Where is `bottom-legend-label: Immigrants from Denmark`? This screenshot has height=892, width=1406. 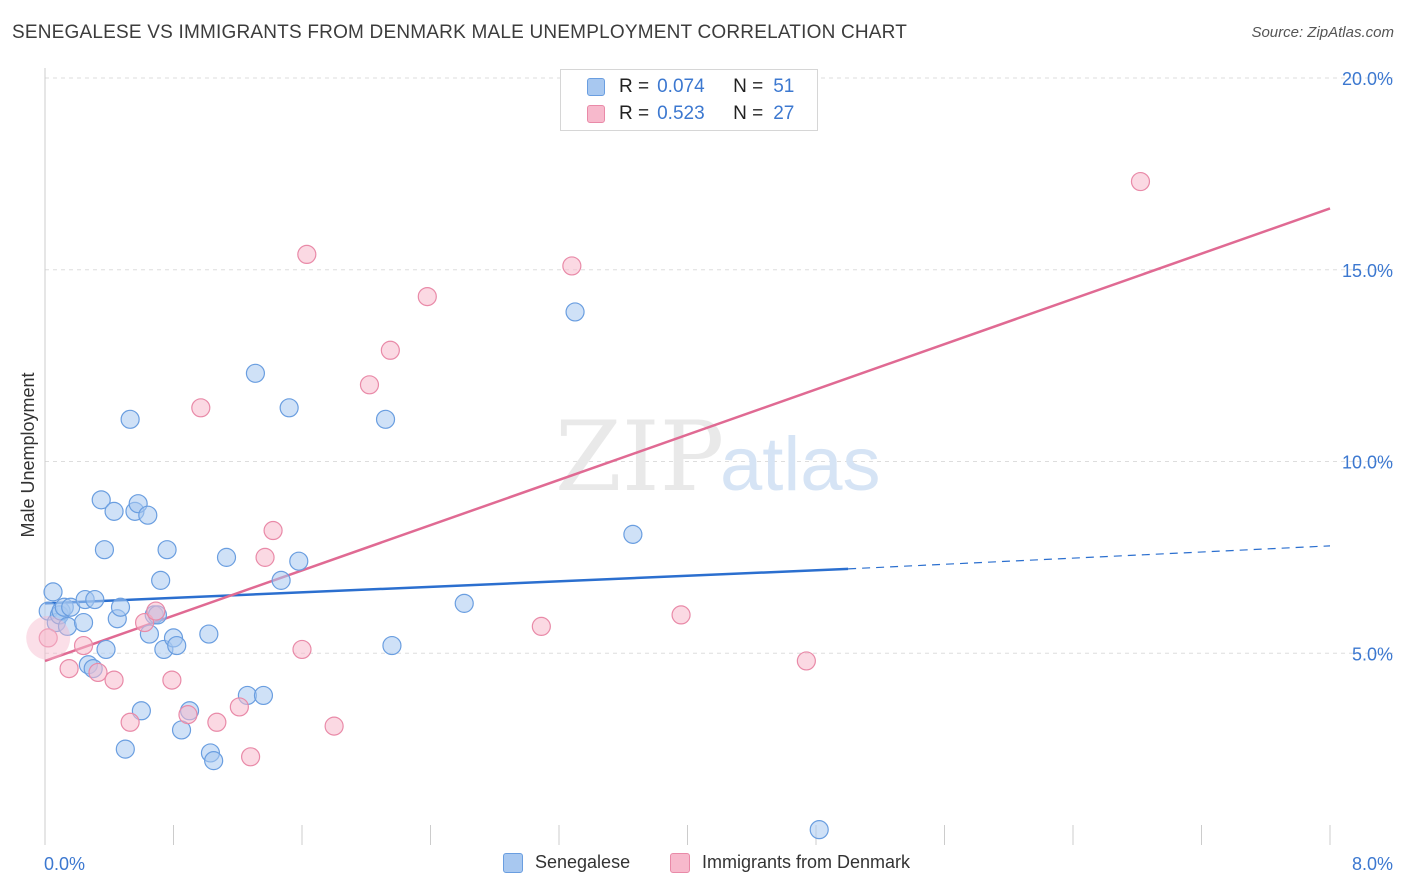
bottom-legend-label: Immigrants from Denmark is located at coordinates (806, 862).